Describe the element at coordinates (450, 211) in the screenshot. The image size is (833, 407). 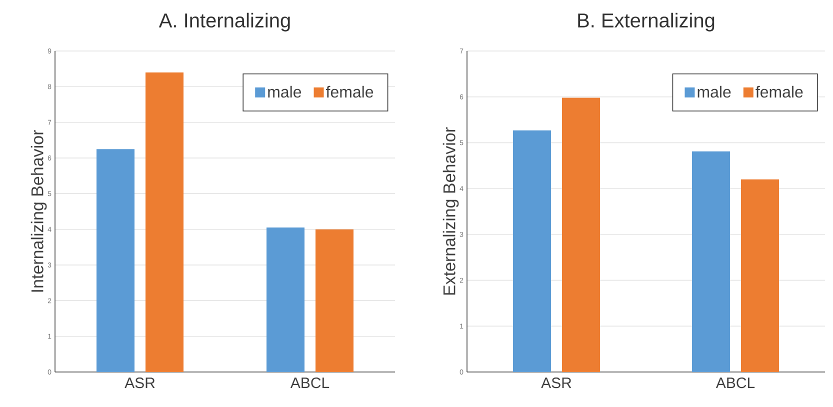
I see `y-axis-title: Externalizing Behavior` at that location.